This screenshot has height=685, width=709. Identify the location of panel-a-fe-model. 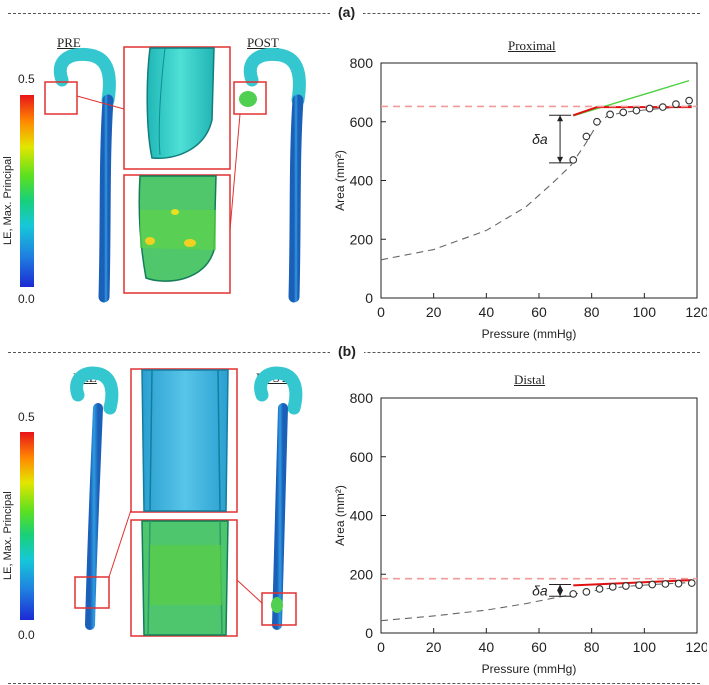
(175, 174).